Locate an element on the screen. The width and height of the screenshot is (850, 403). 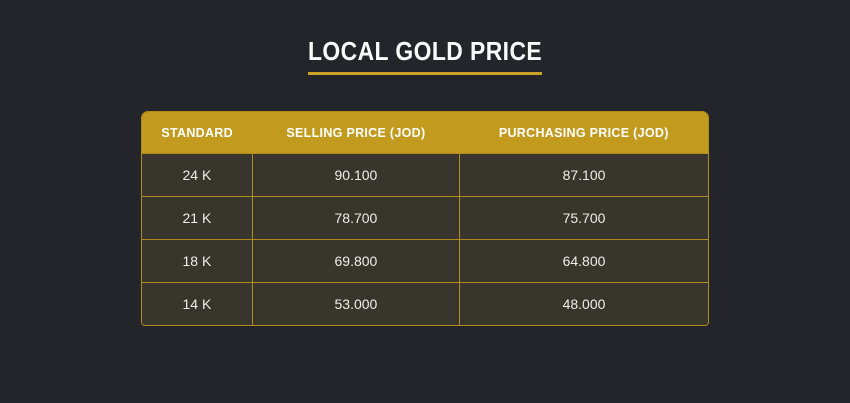
table-row: 24 K 90.100 87.100 is located at coordinates (425, 174).